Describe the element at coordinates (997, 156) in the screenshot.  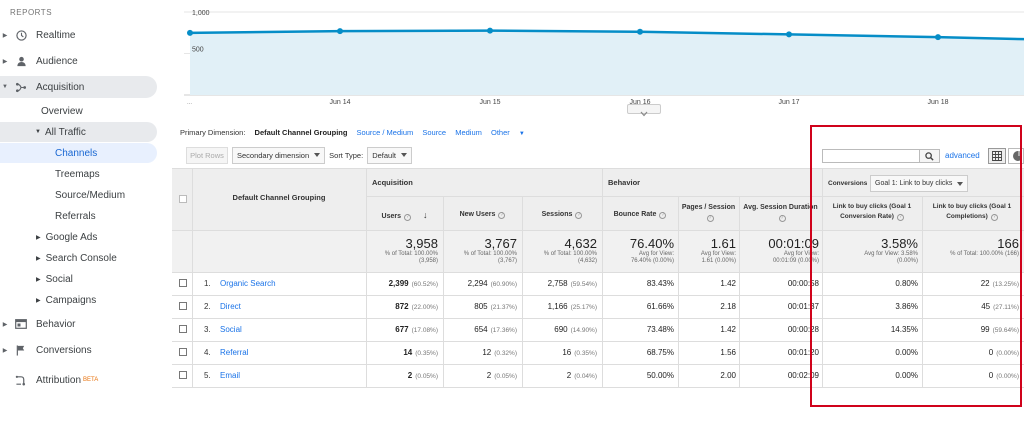
I see `table-view-button` at that location.